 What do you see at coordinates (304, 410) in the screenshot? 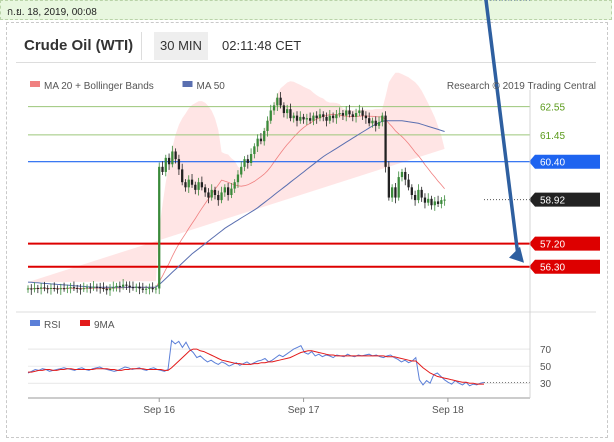
I see `x-tick-label: Sep 17` at bounding box center [304, 410].